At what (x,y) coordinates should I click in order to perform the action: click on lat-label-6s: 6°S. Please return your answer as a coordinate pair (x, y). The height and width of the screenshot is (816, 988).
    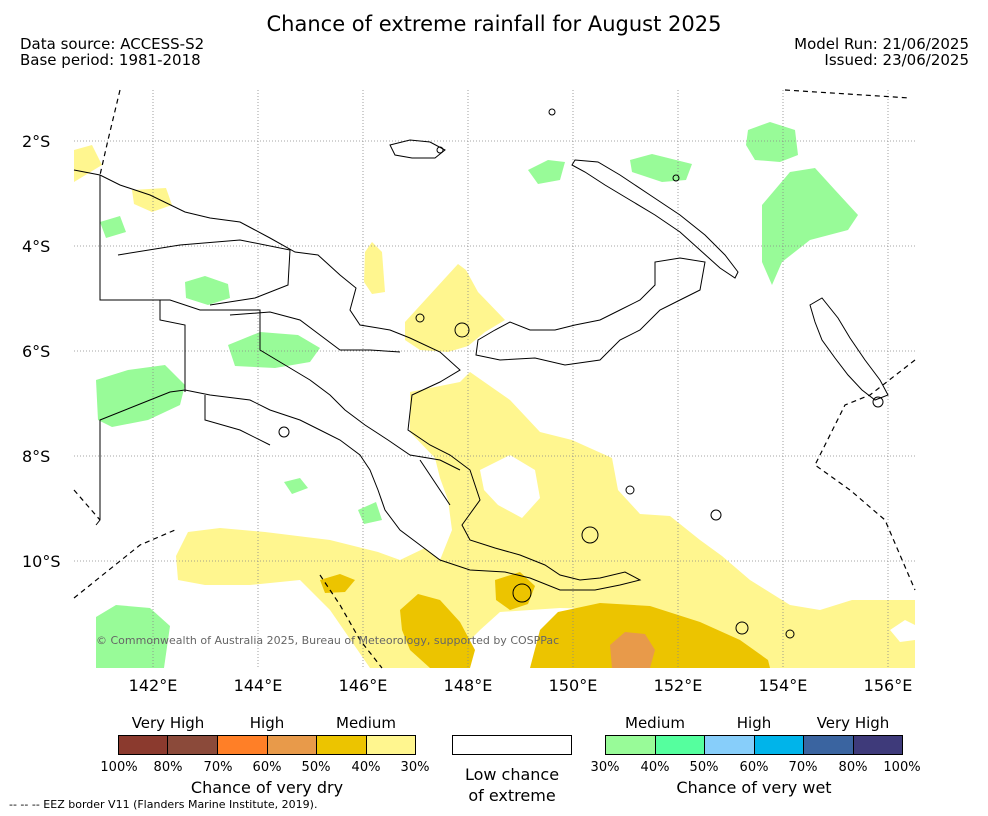
    Looking at the image, I should click on (36, 351).